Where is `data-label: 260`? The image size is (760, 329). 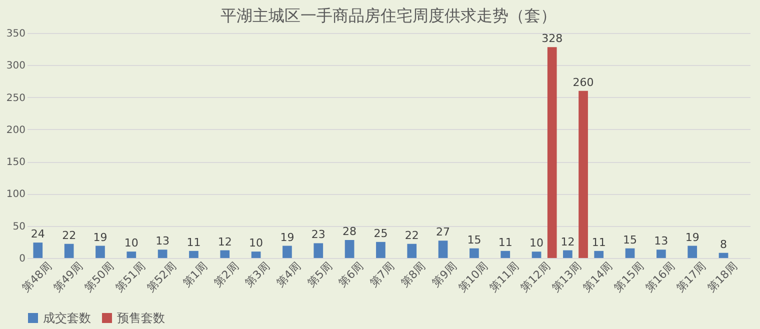 data-label: 260 is located at coordinates (583, 82).